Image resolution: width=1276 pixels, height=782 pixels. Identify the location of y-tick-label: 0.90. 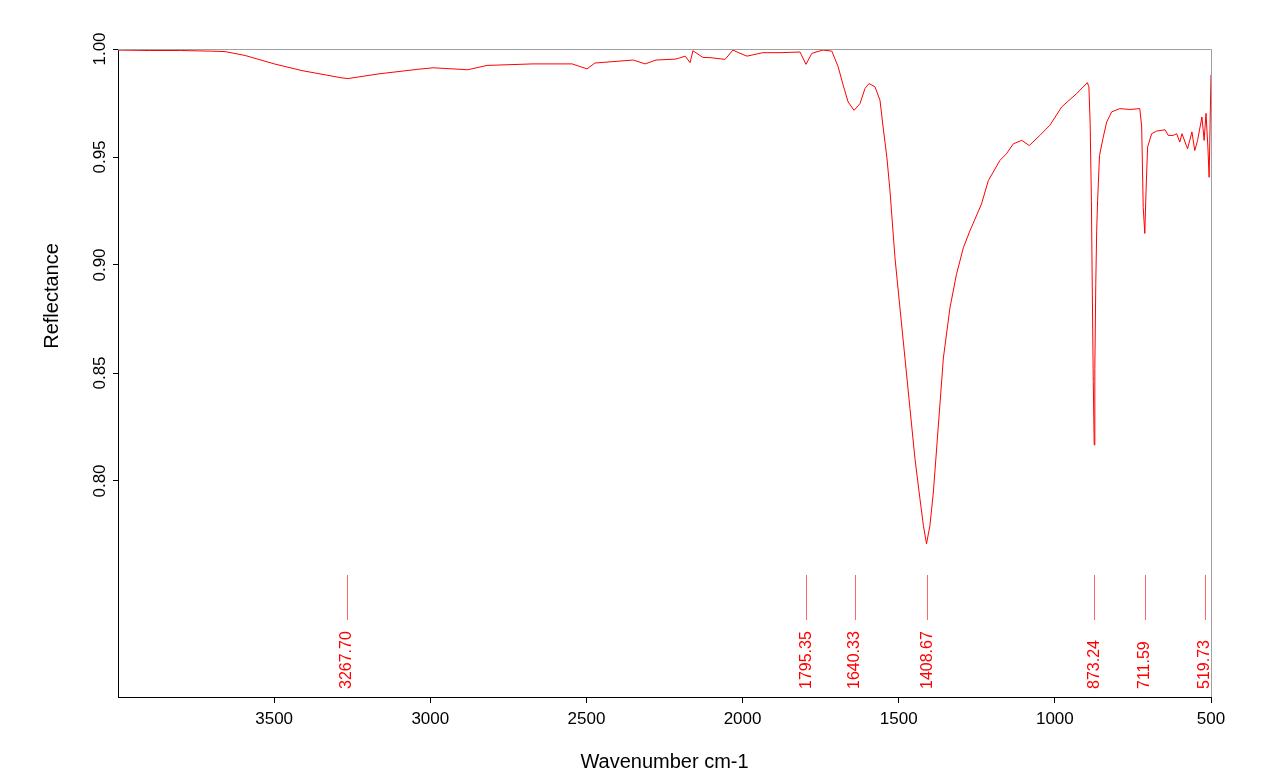
(99, 265).